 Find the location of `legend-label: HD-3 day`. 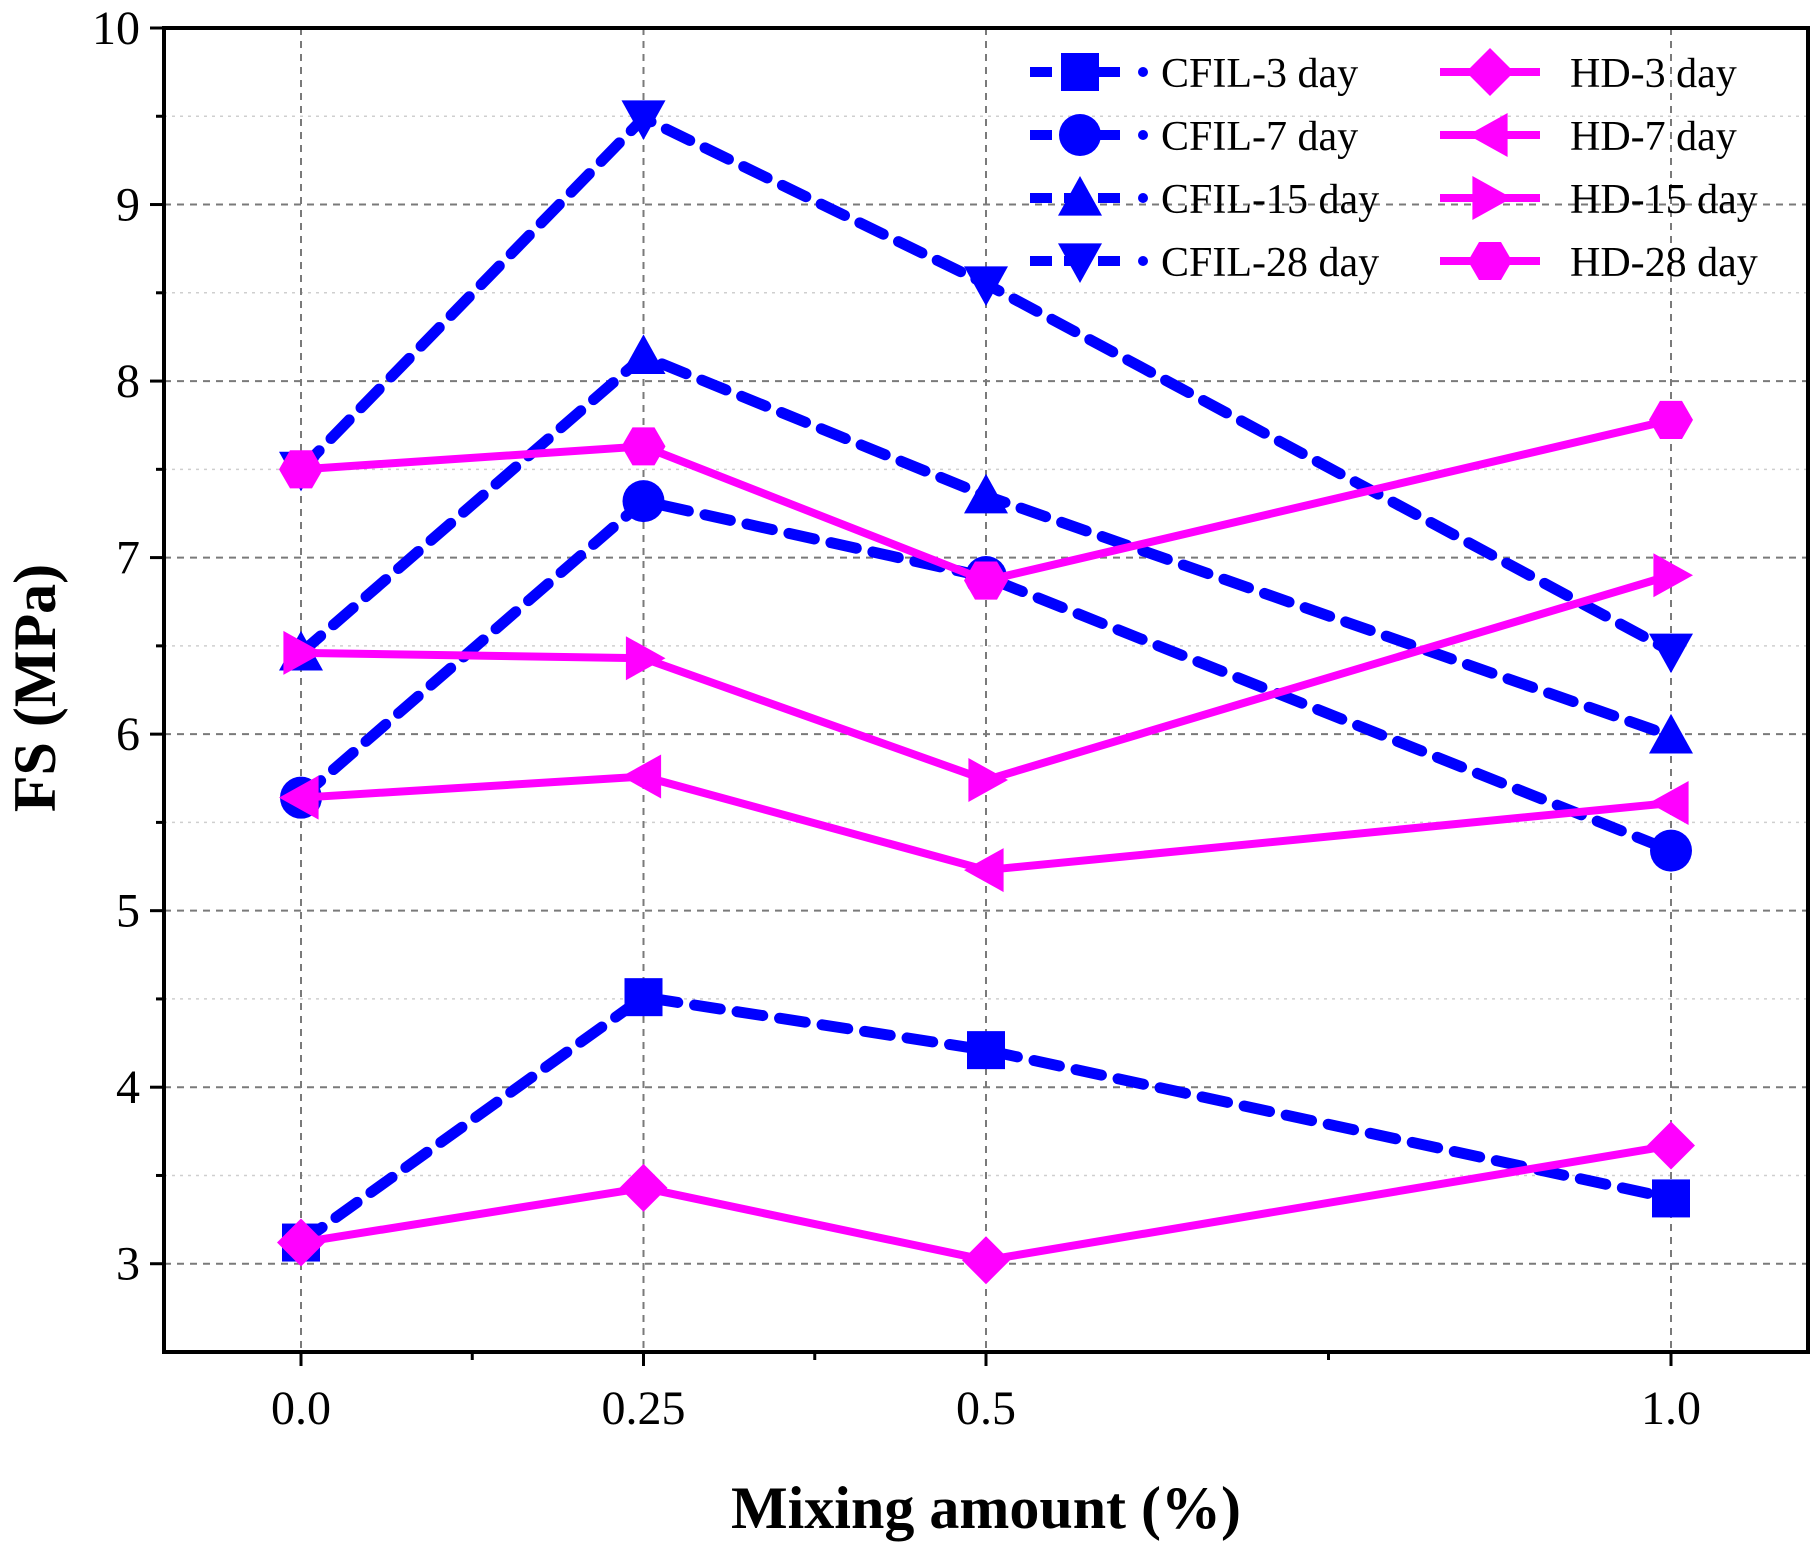

legend-label: HD-3 day is located at coordinates (1653, 74).